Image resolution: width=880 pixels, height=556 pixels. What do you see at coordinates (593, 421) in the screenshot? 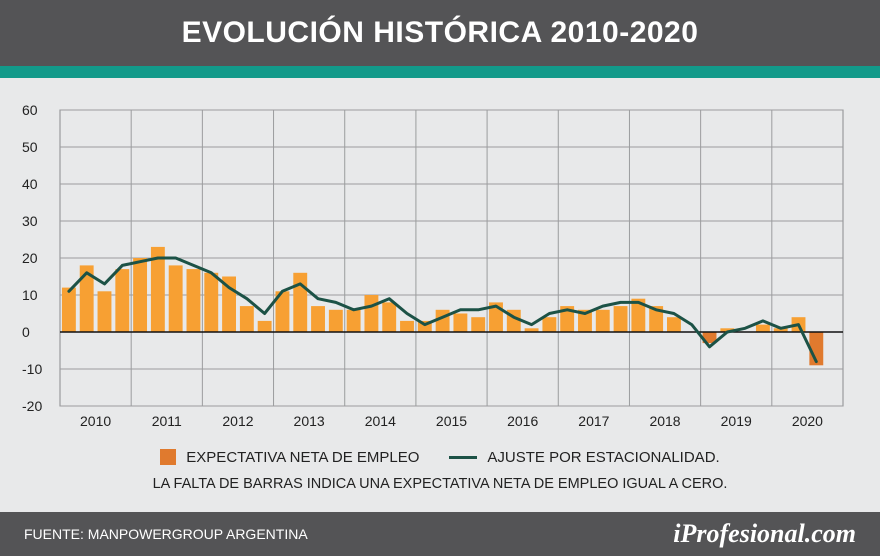
I see `x-tick-label: 2017` at bounding box center [593, 421].